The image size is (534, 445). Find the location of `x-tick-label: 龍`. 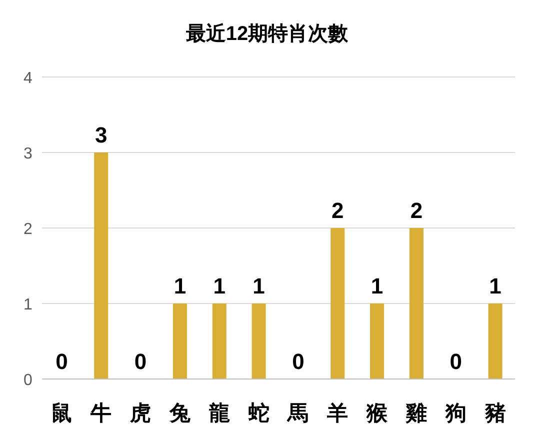

x-tick-label: 龍 is located at coordinates (219, 413).